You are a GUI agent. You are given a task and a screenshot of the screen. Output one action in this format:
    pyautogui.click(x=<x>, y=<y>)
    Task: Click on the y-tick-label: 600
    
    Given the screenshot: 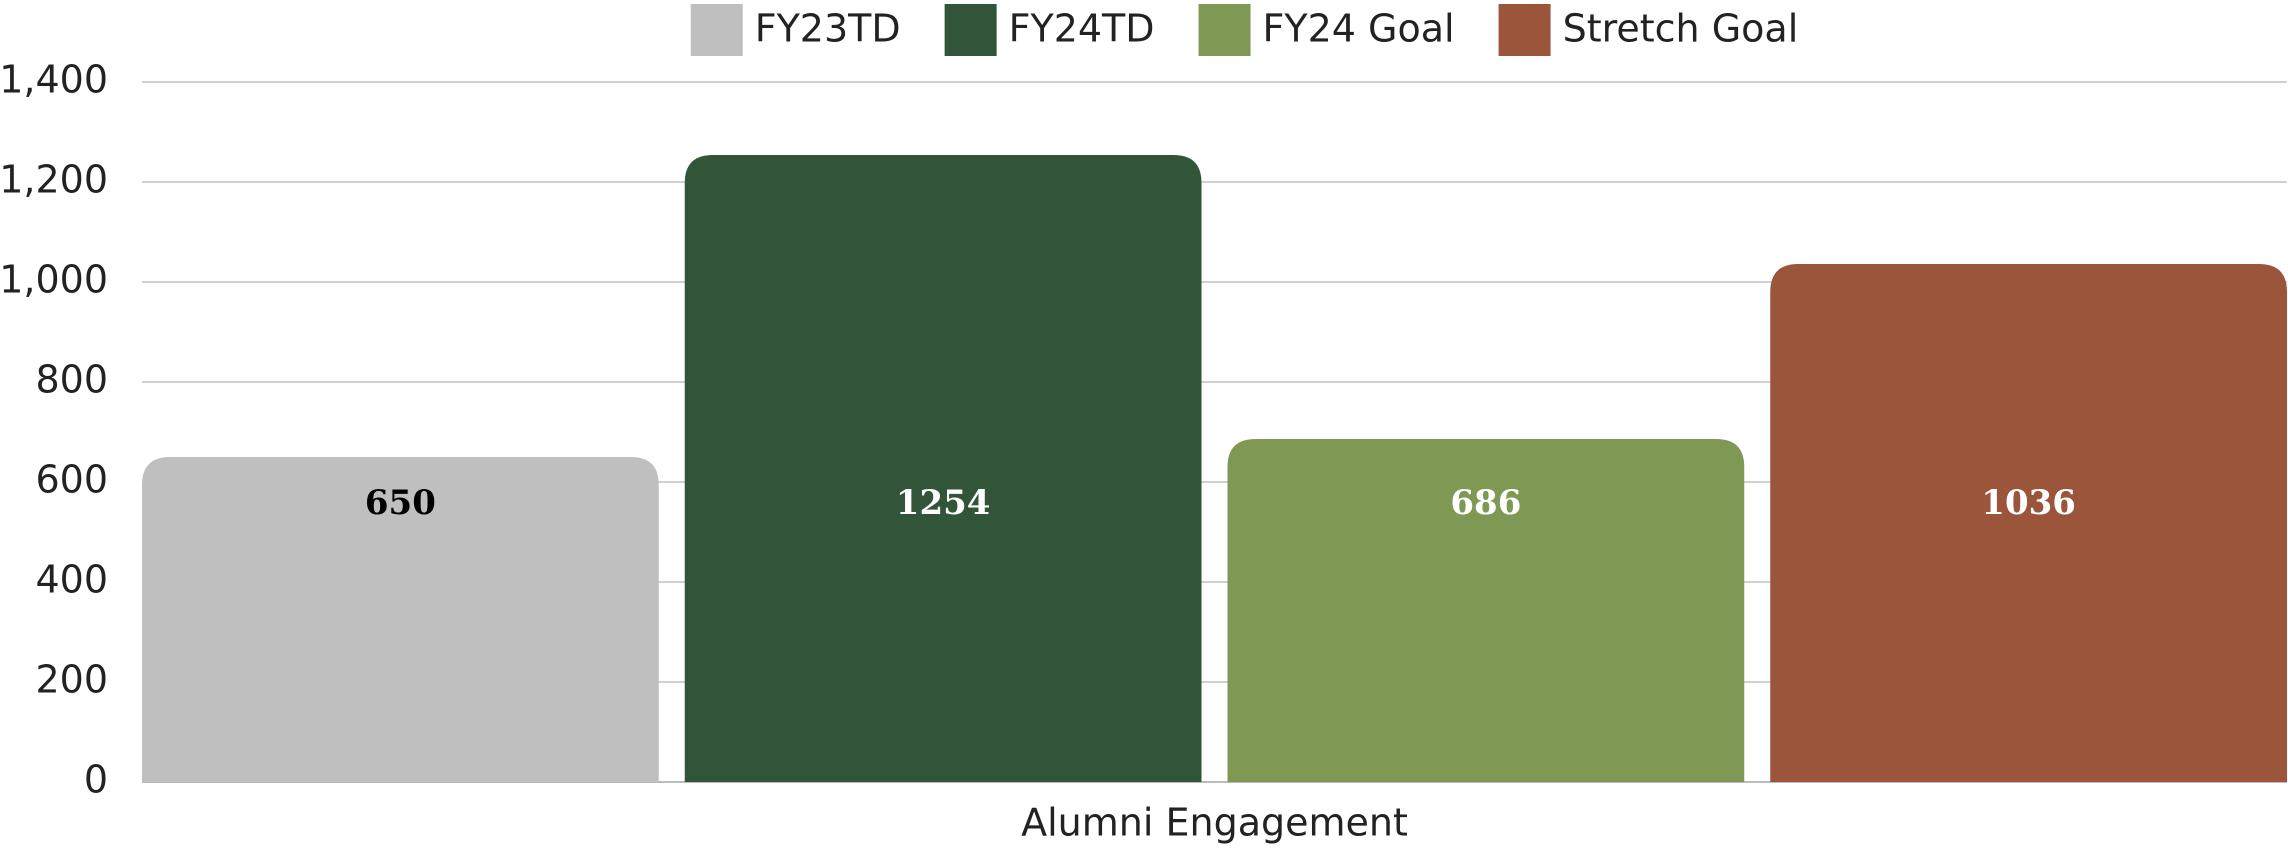 What is the action you would take?
    pyautogui.click(x=71, y=480)
    